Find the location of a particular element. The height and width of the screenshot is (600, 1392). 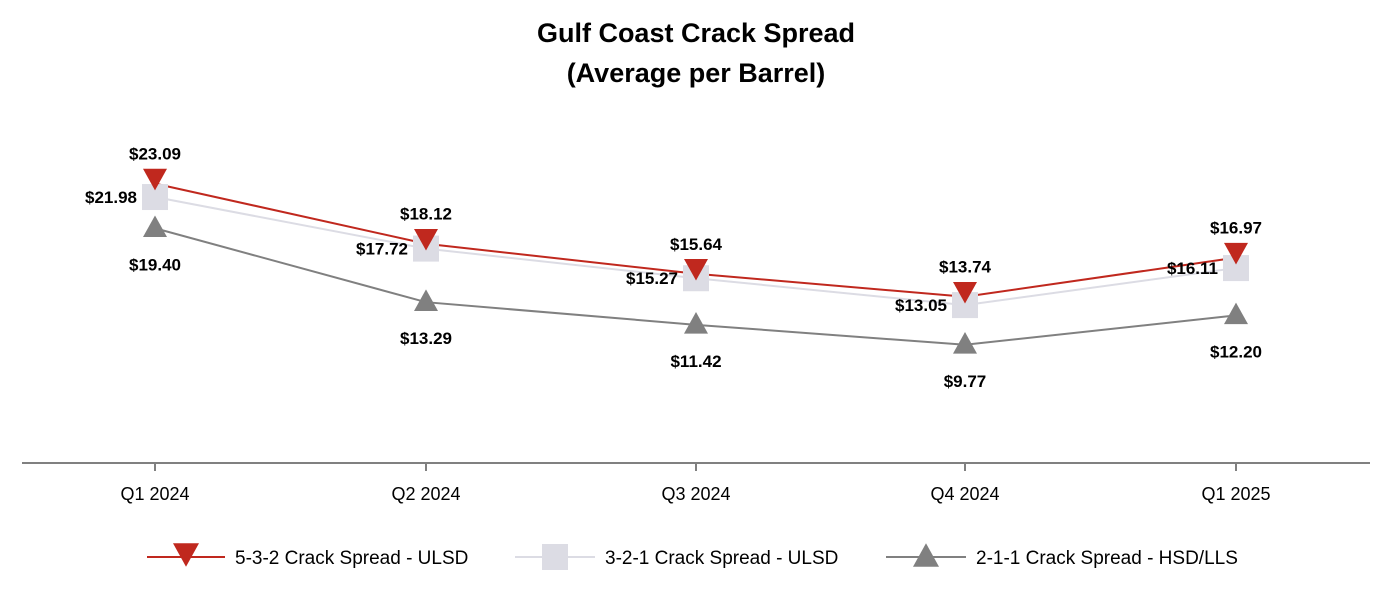

data-label: $17.72 is located at coordinates (382, 249).